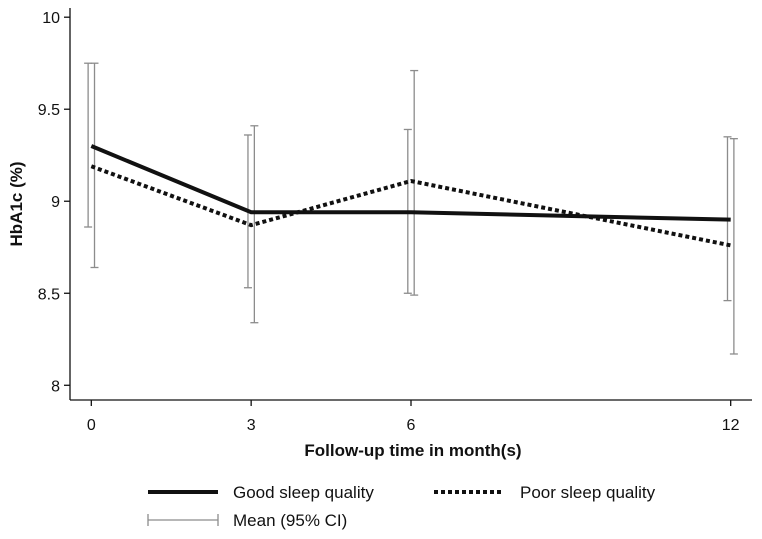 The image size is (762, 539). Describe the element at coordinates (91, 425) in the screenshot. I see `x-tick-label: 0` at that location.